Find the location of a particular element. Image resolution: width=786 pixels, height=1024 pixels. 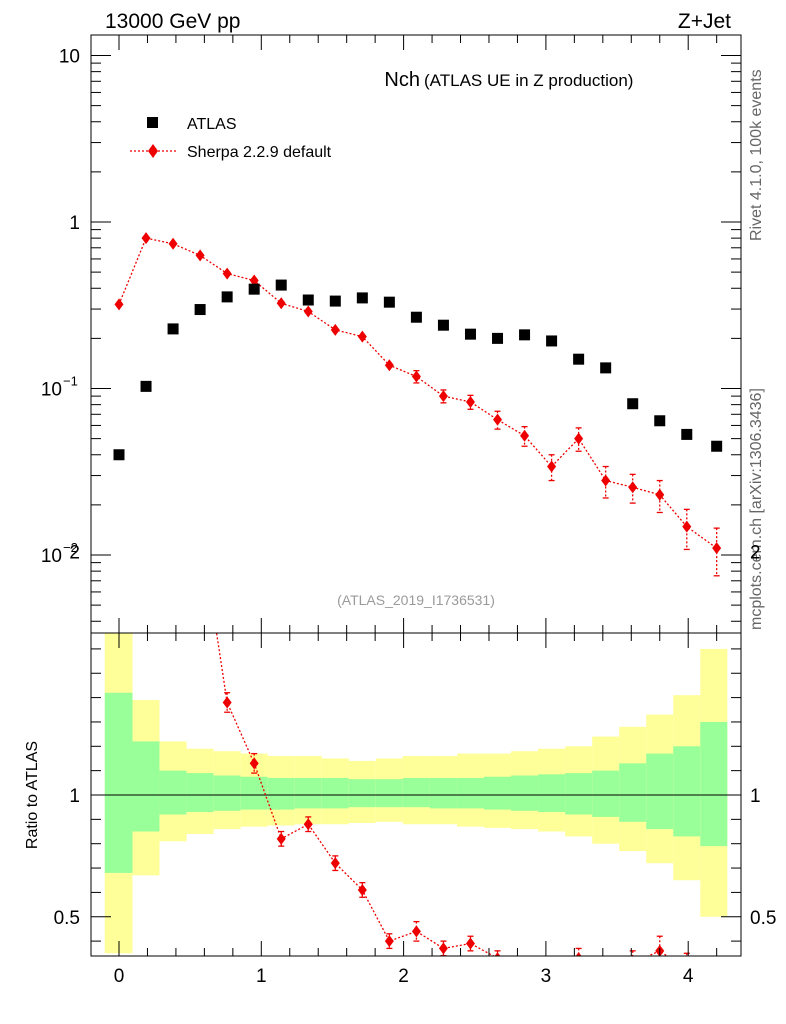

analysis-watermark: (ATLAS_2019_I1736531) is located at coordinates (416, 600).